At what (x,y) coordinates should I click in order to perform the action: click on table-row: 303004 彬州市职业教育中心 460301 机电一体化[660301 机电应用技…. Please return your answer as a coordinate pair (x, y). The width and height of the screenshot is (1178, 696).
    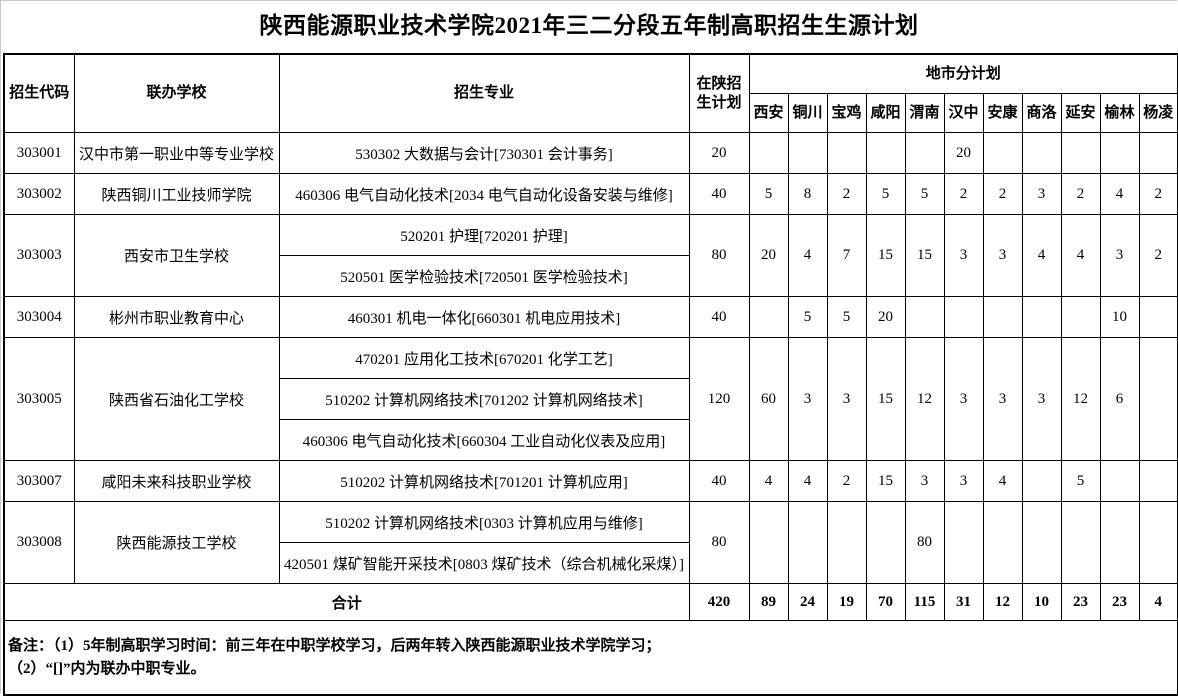
    Looking at the image, I should click on (590, 317).